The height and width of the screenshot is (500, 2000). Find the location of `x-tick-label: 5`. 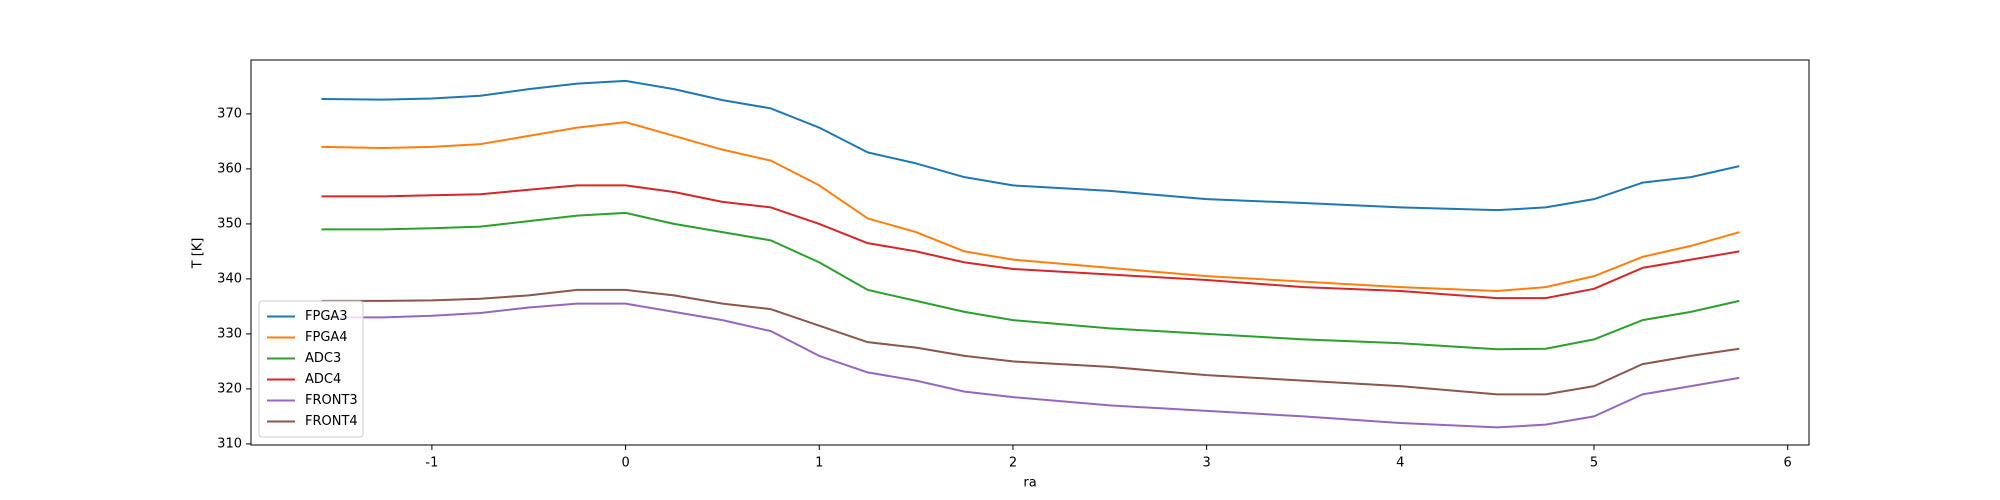

x-tick-label: 5 is located at coordinates (1594, 463).